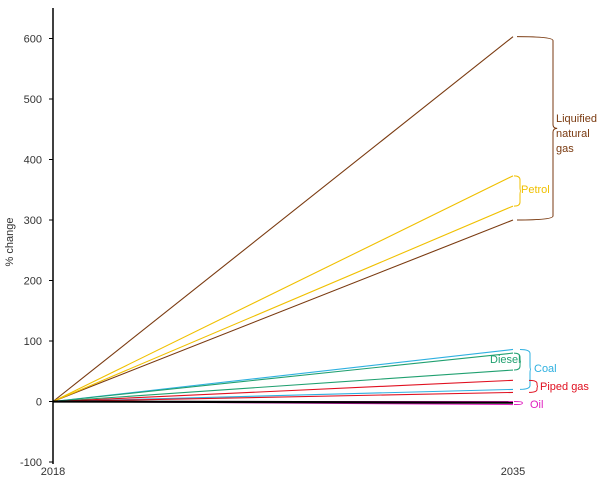 The image size is (602, 482). I want to click on series-line-diesel-high, so click(283, 377).